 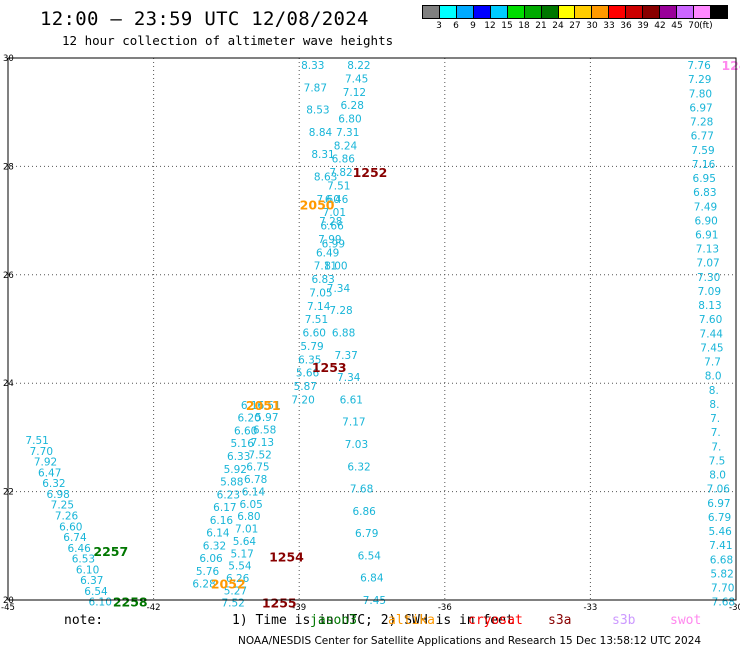 What do you see at coordinates (699, 80) in the screenshot?
I see `swh-value: 7.29` at bounding box center [699, 80].